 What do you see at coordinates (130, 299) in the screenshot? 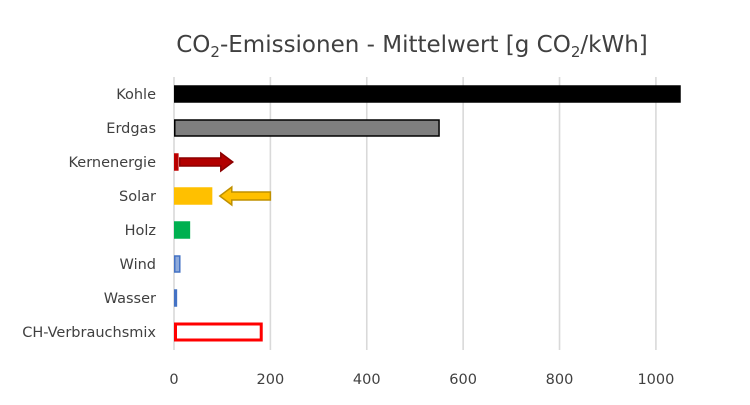
I see `category-label: Wasser` at bounding box center [130, 299].